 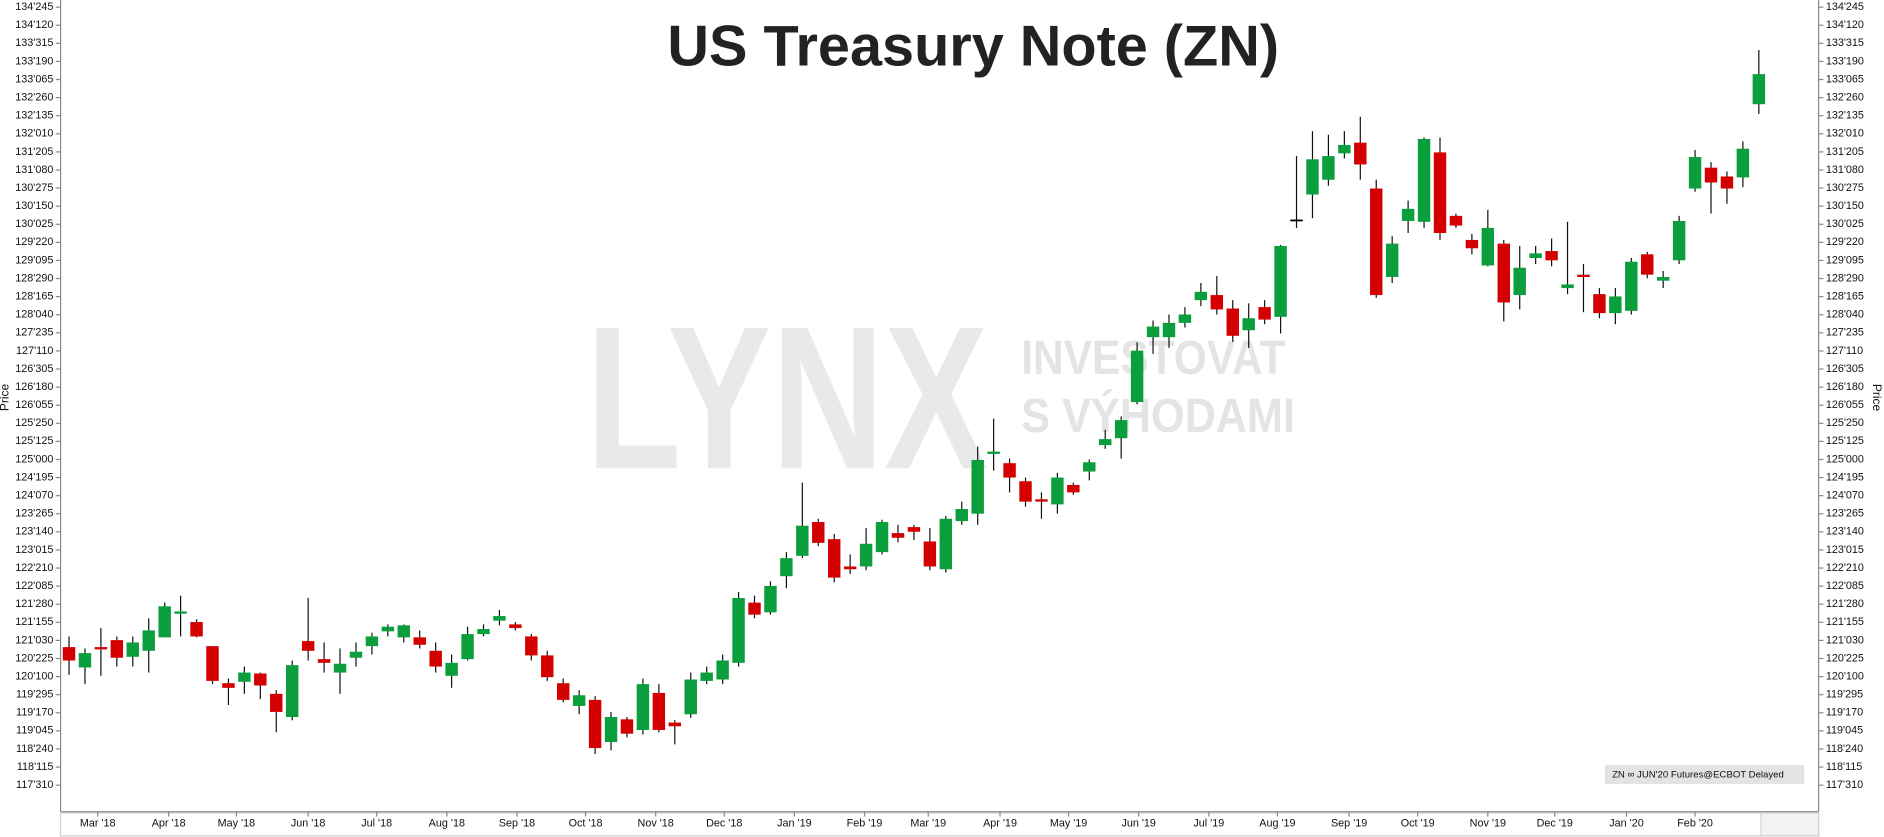 What do you see at coordinates (34, 423) in the screenshot?
I see `y-tick-label: 125'250` at bounding box center [34, 423].